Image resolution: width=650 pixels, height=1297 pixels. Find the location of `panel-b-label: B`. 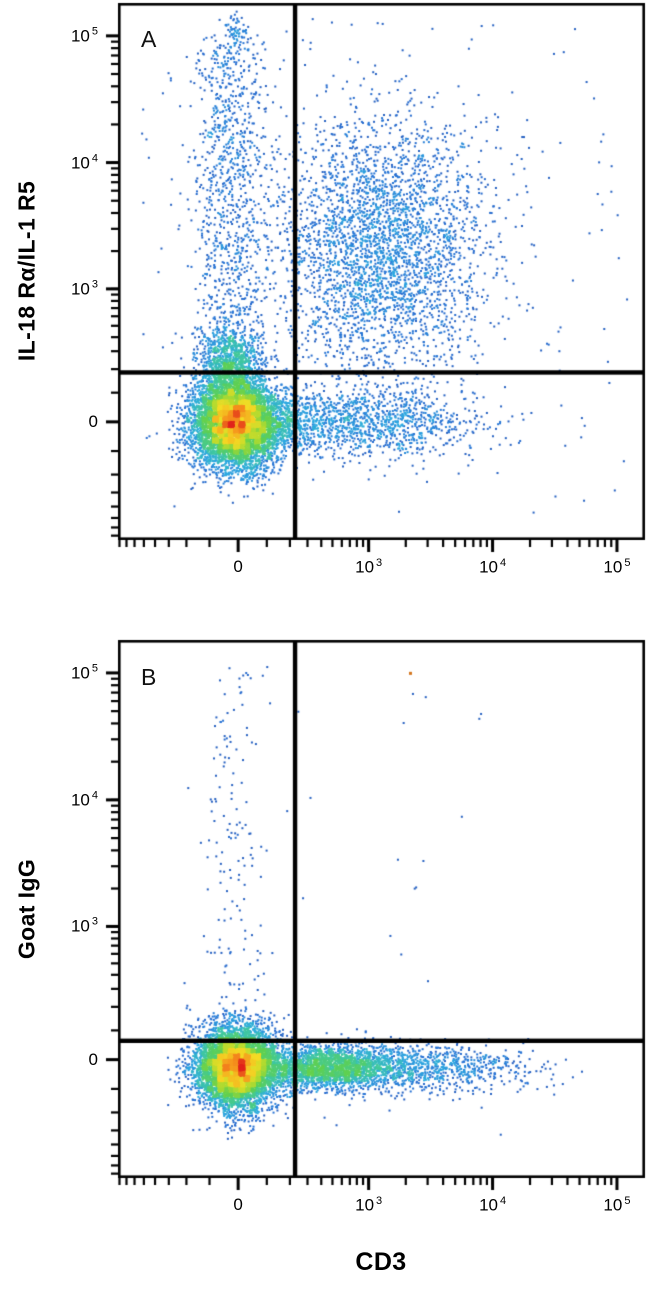

panel-b-label: B is located at coordinates (149, 677).